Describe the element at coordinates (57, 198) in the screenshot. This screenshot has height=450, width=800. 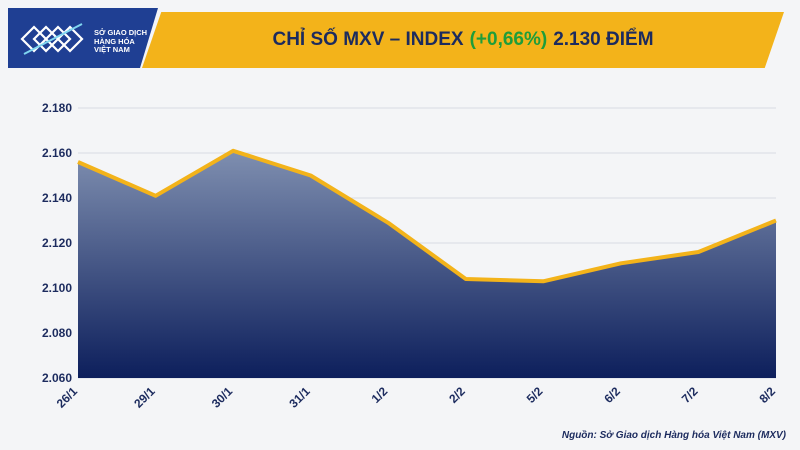
I see `y-tick-label: 2.140` at that location.